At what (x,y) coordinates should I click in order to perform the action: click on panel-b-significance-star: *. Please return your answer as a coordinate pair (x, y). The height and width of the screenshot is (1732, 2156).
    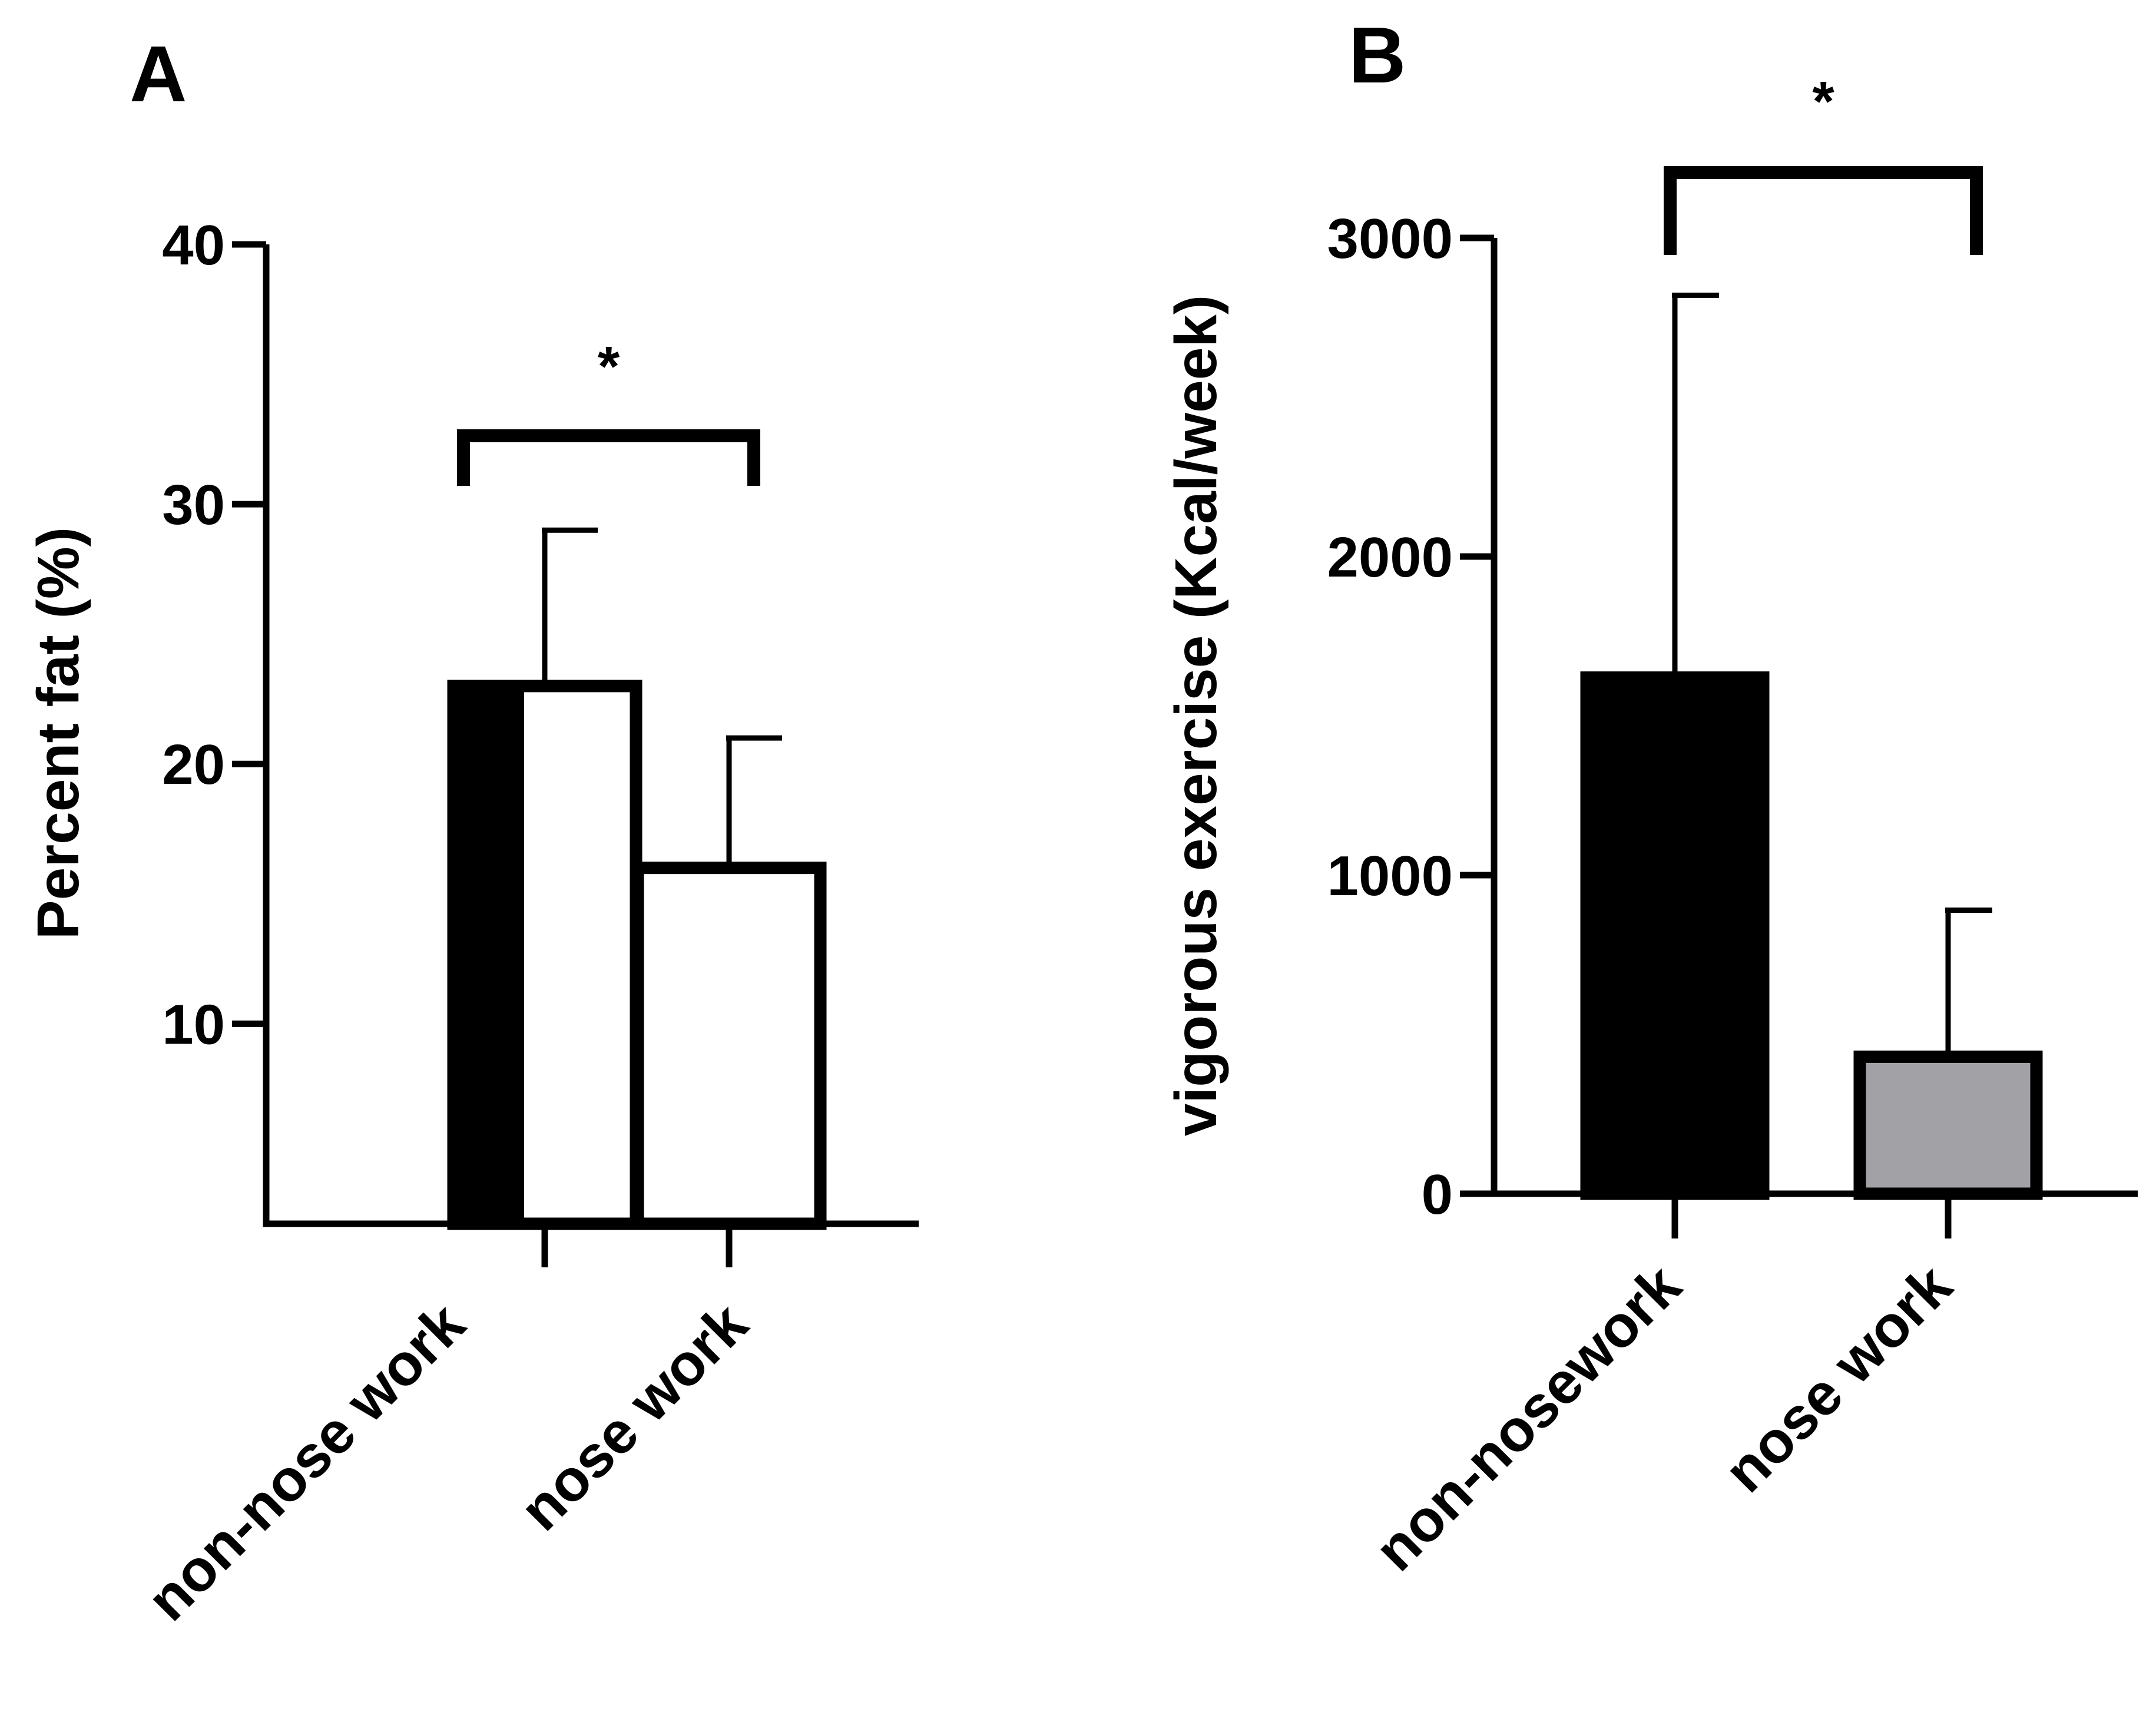
    Looking at the image, I should click on (1823, 101).